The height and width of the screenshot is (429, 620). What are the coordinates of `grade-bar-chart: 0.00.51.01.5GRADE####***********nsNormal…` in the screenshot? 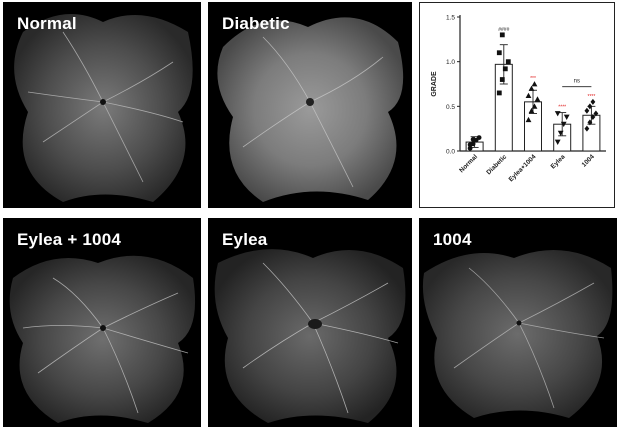 It's located at (518, 99).